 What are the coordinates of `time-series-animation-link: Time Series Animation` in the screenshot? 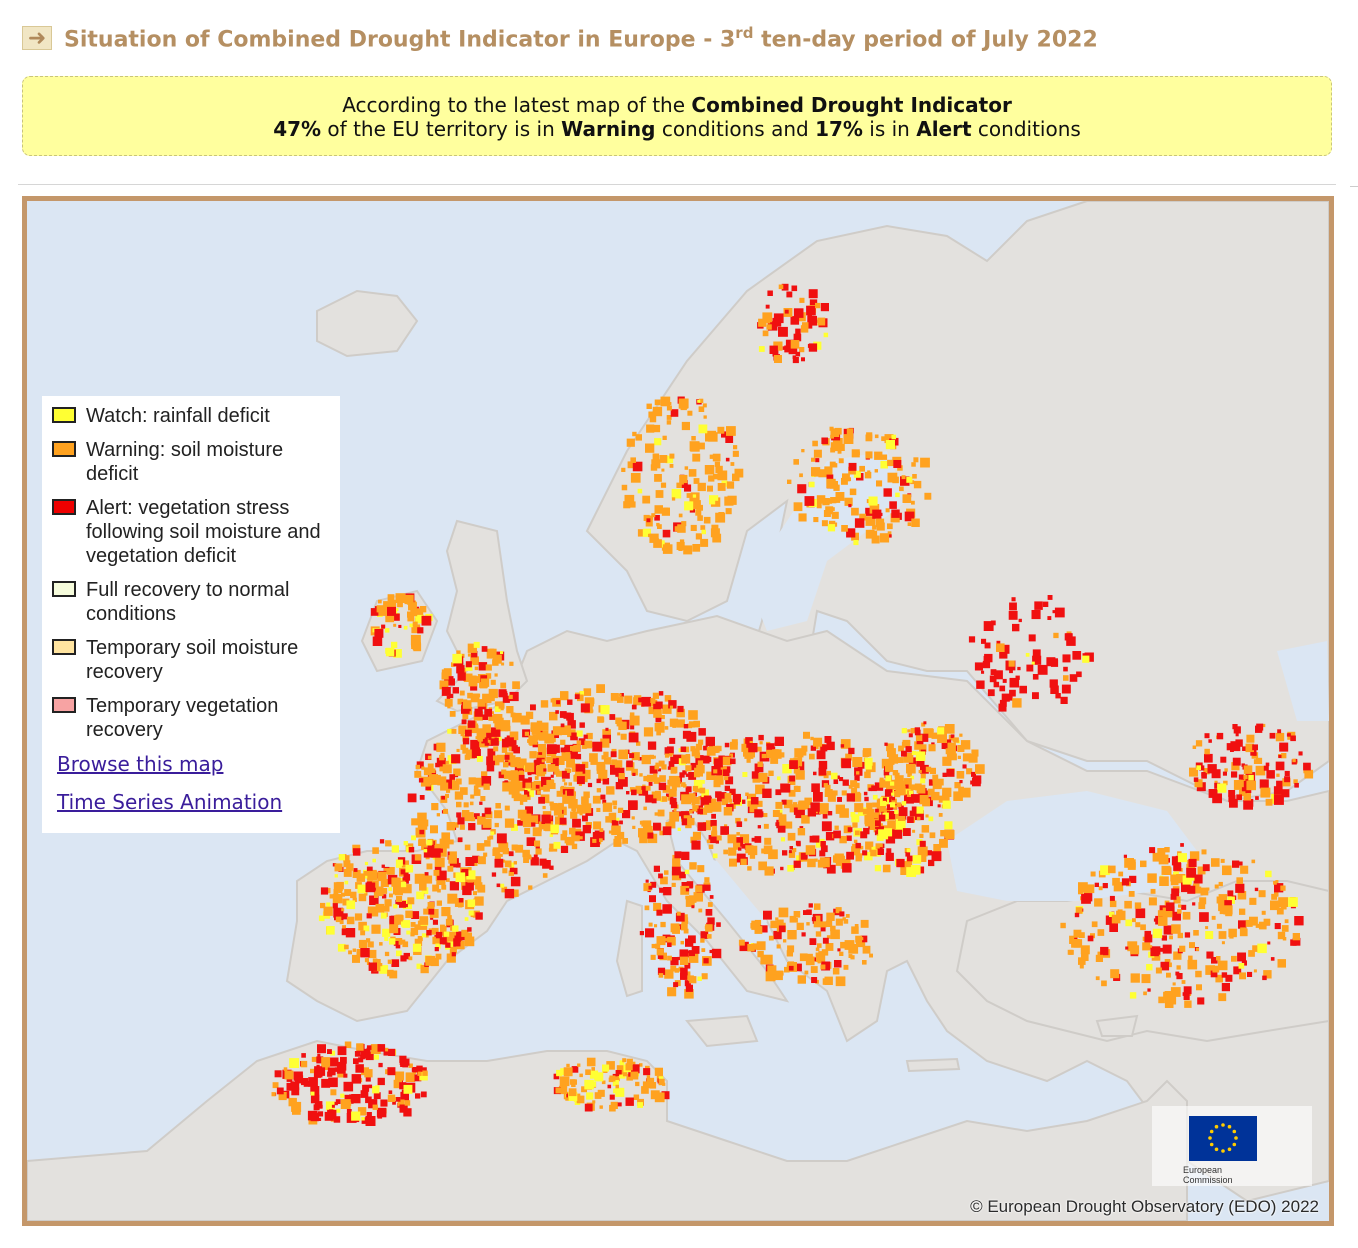 It's located at (170, 802).